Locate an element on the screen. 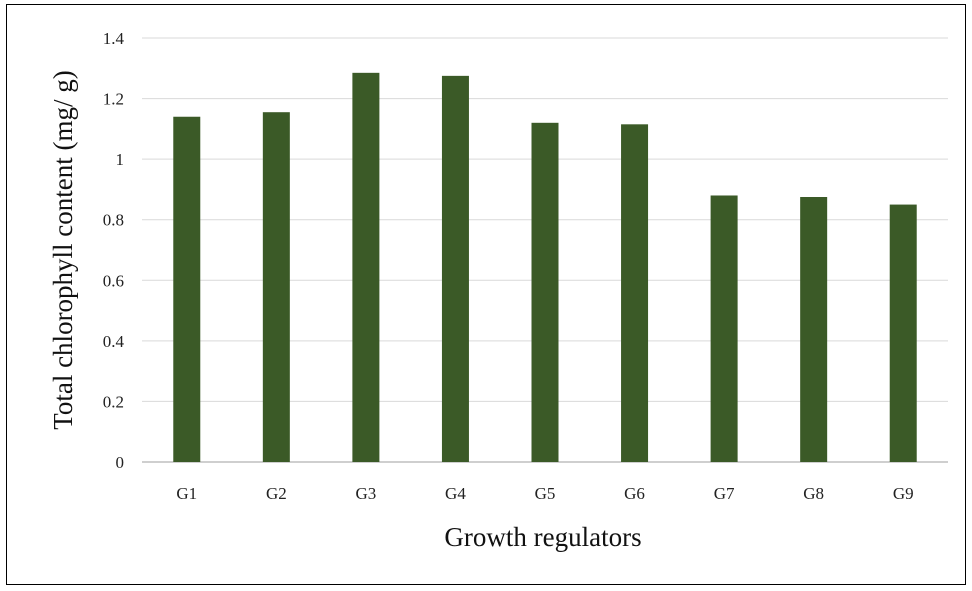 This screenshot has width=972, height=591. x-tick-label-g5: G5 is located at coordinates (545, 493).